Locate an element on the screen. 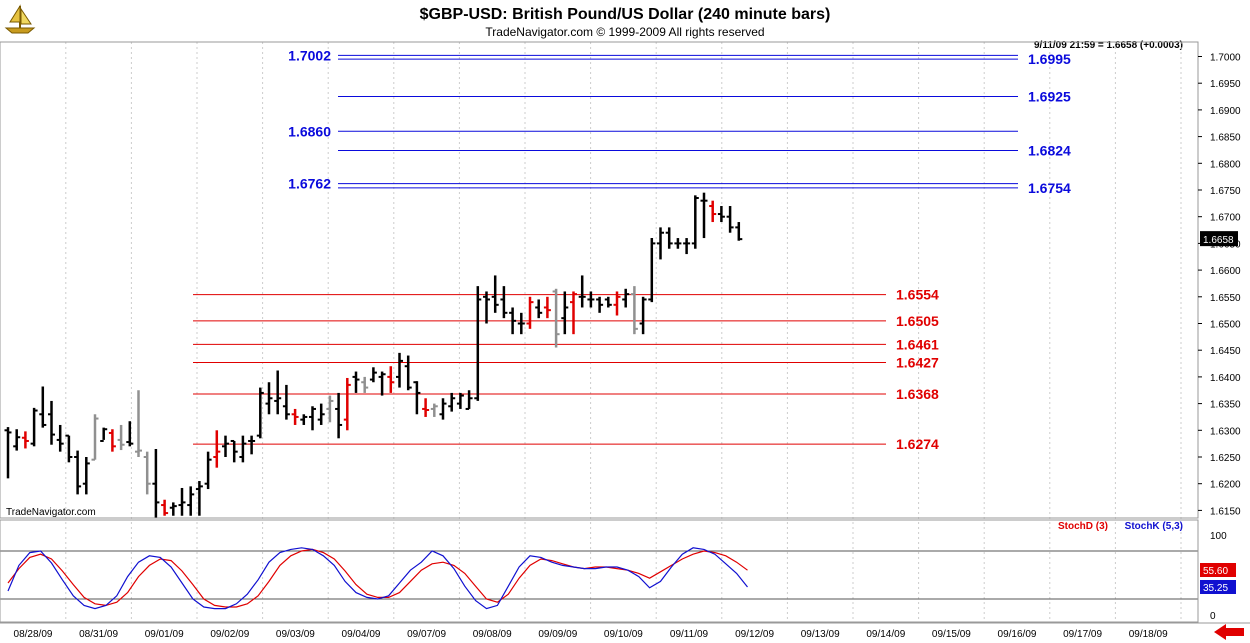 Image resolution: width=1250 pixels, height=643 pixels. scroll-right-arrow-icon is located at coordinates (1230, 632).